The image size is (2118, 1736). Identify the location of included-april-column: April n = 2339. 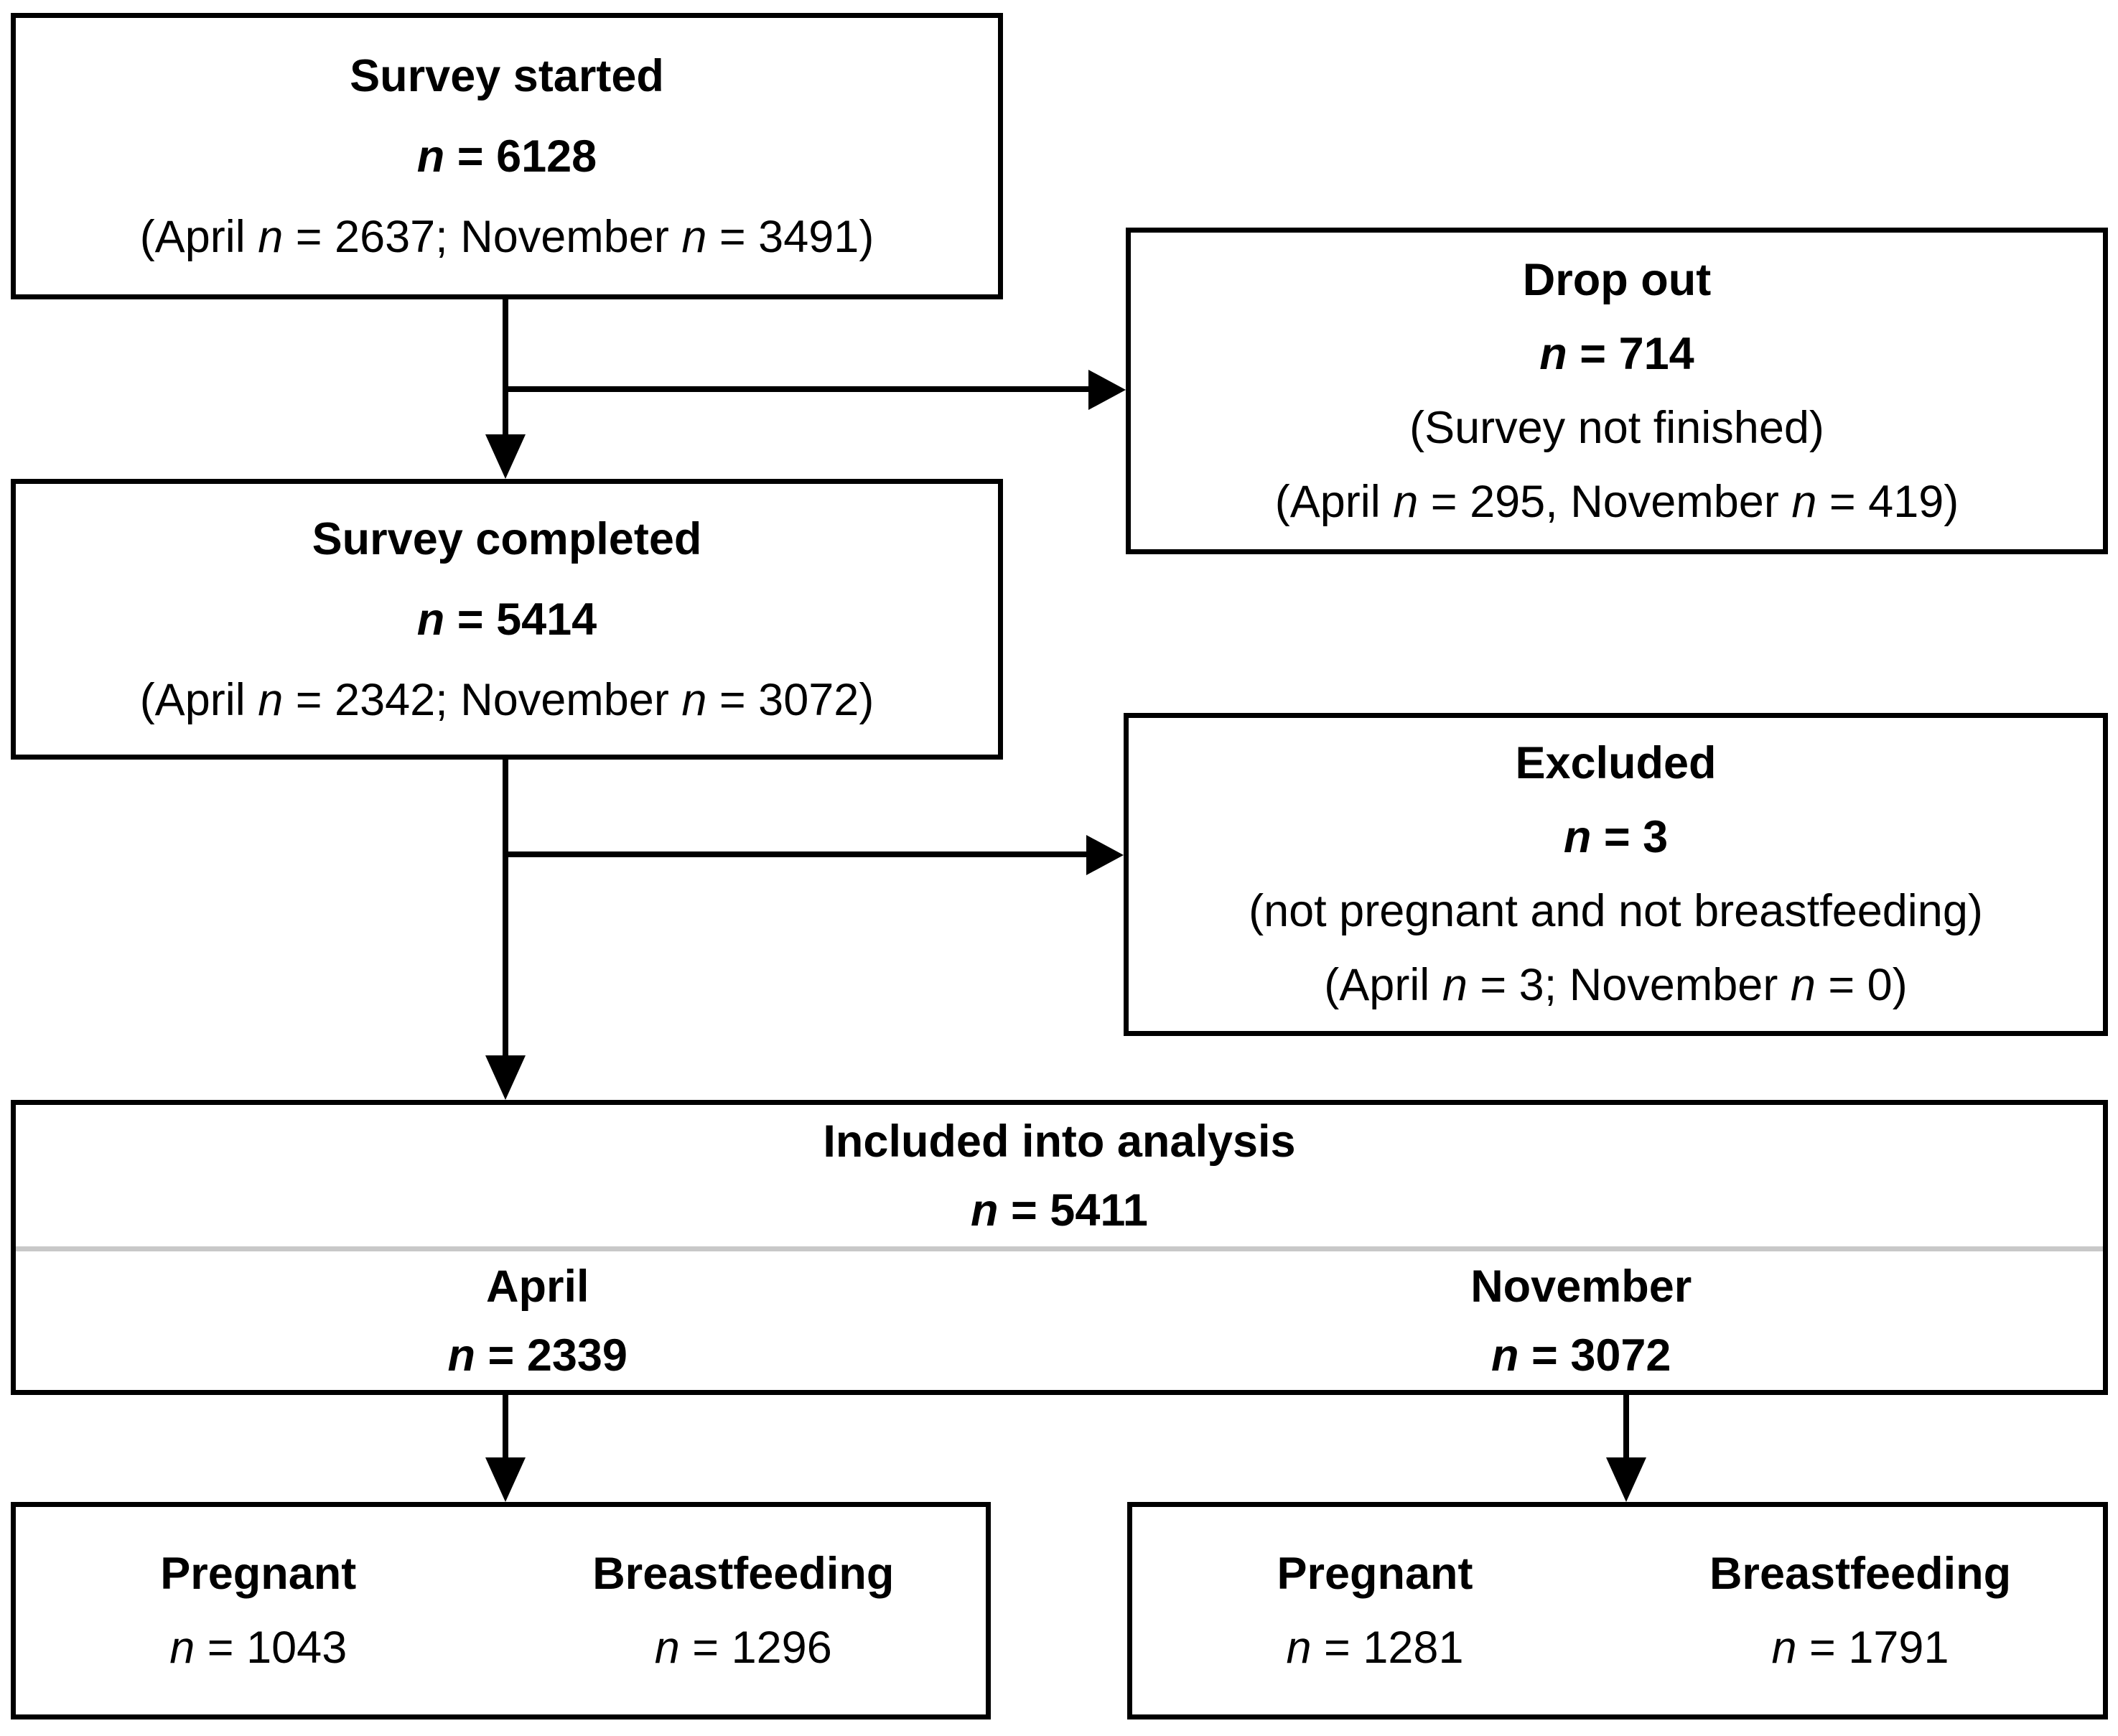
(538, 1320).